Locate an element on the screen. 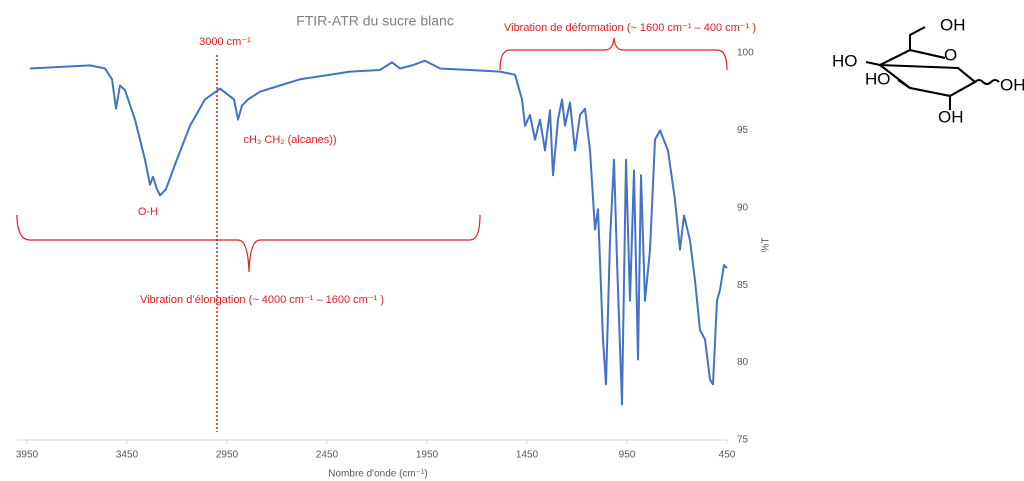  x-tick-label: 1950 is located at coordinates (427, 455).